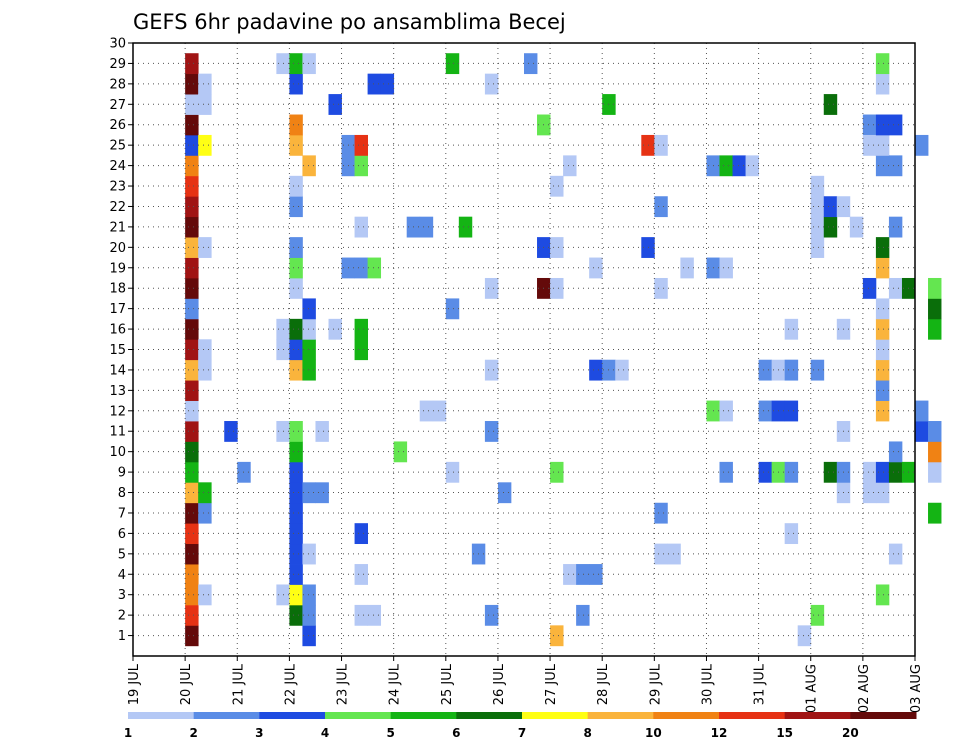  I want to click on y-tick-label: 29, so click(117, 64).